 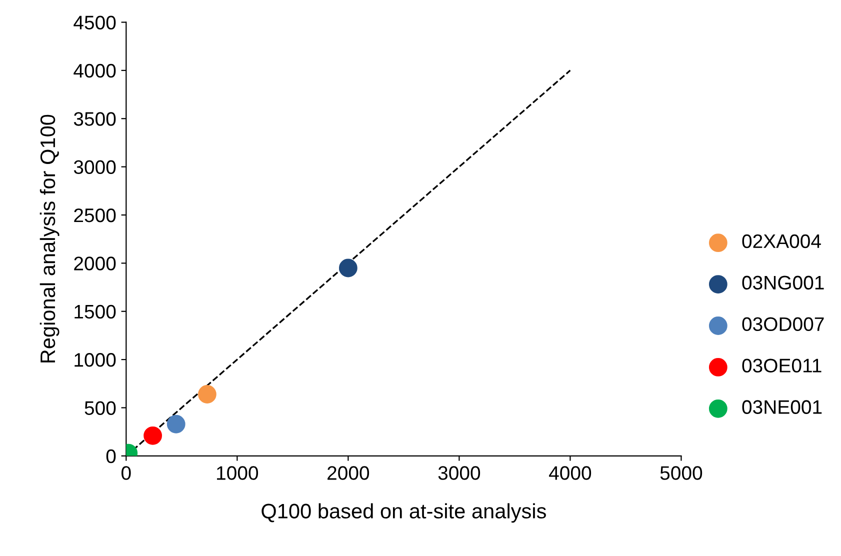 I want to click on x-tick-label: 4000, so click(x=570, y=473).